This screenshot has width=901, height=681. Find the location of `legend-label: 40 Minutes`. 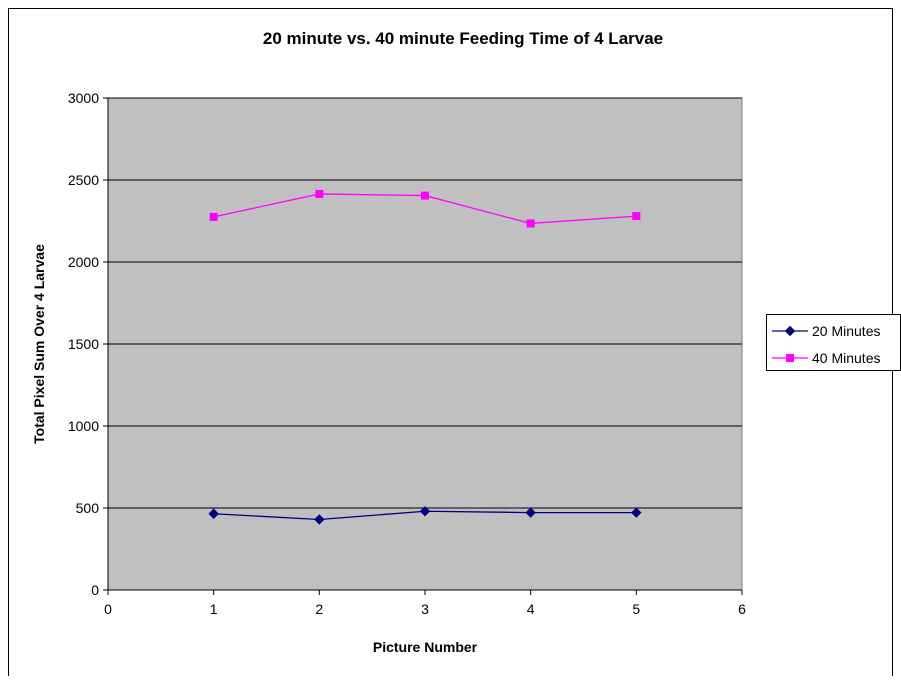

legend-label: 40 Minutes is located at coordinates (846, 358).